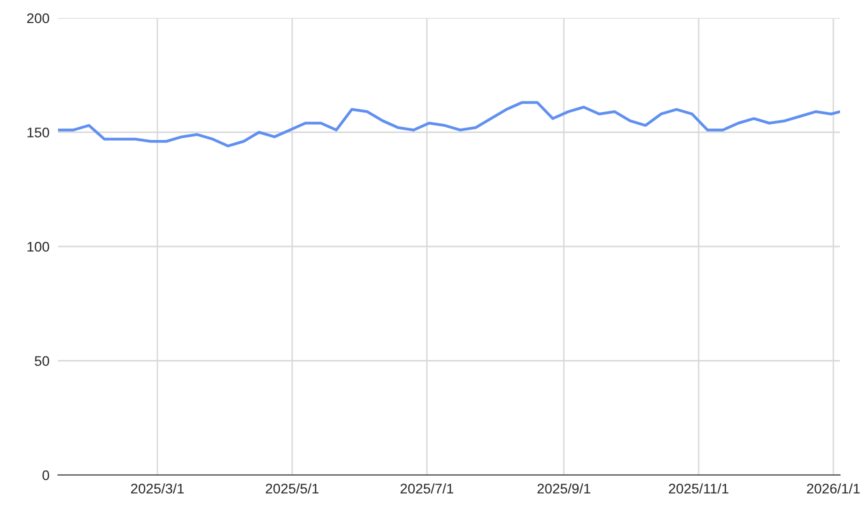 The width and height of the screenshot is (867, 506). I want to click on x-tick-label: 2025/11/1, so click(698, 488).